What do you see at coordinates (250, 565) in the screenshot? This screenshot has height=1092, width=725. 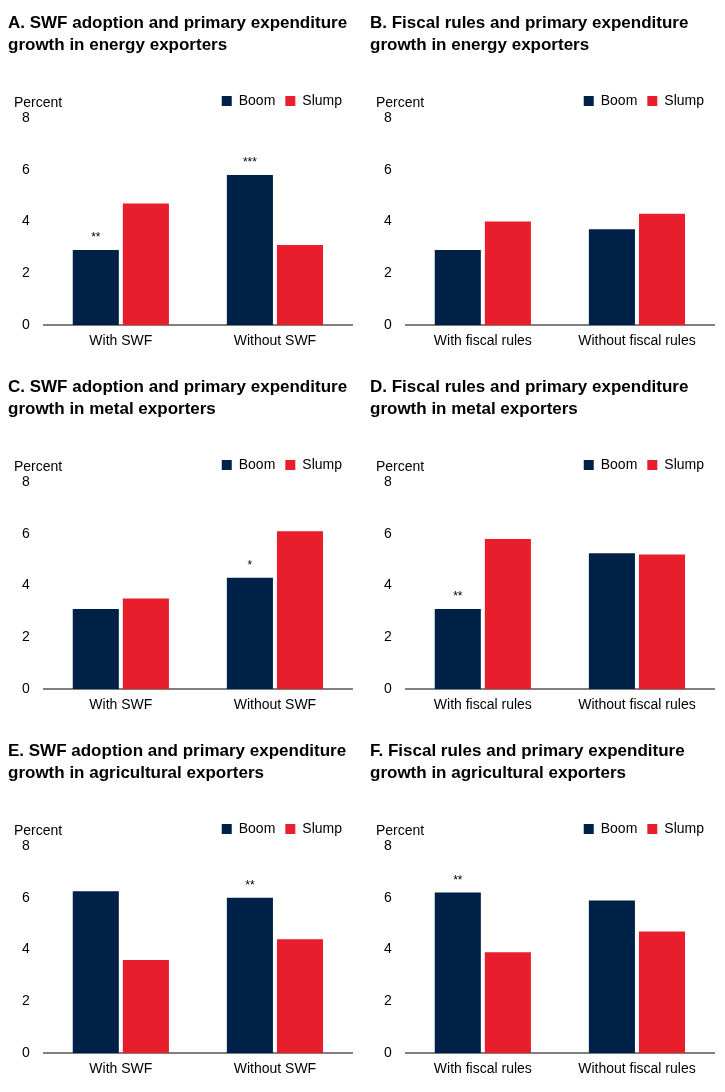 I see `annotation: *` at bounding box center [250, 565].